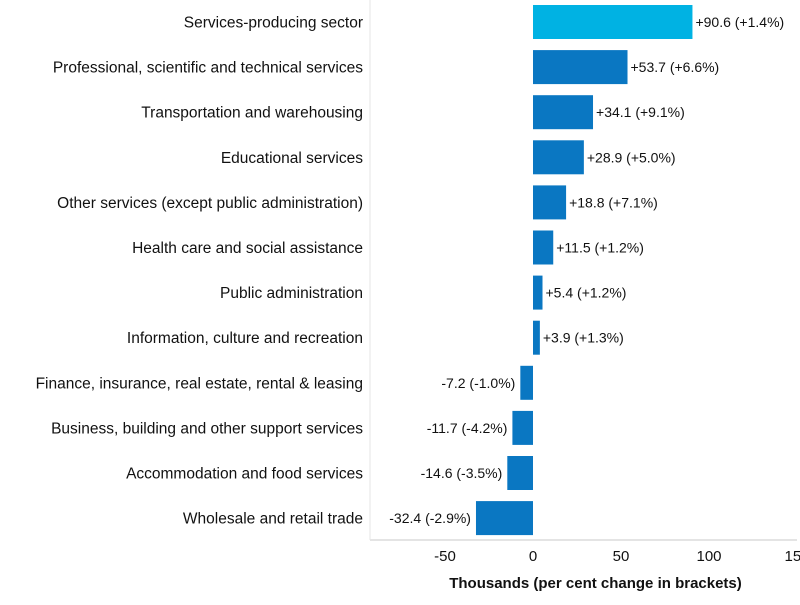  Describe the element at coordinates (675, 67) in the screenshot. I see `data-label: +53.7 (+6.6%)` at that location.